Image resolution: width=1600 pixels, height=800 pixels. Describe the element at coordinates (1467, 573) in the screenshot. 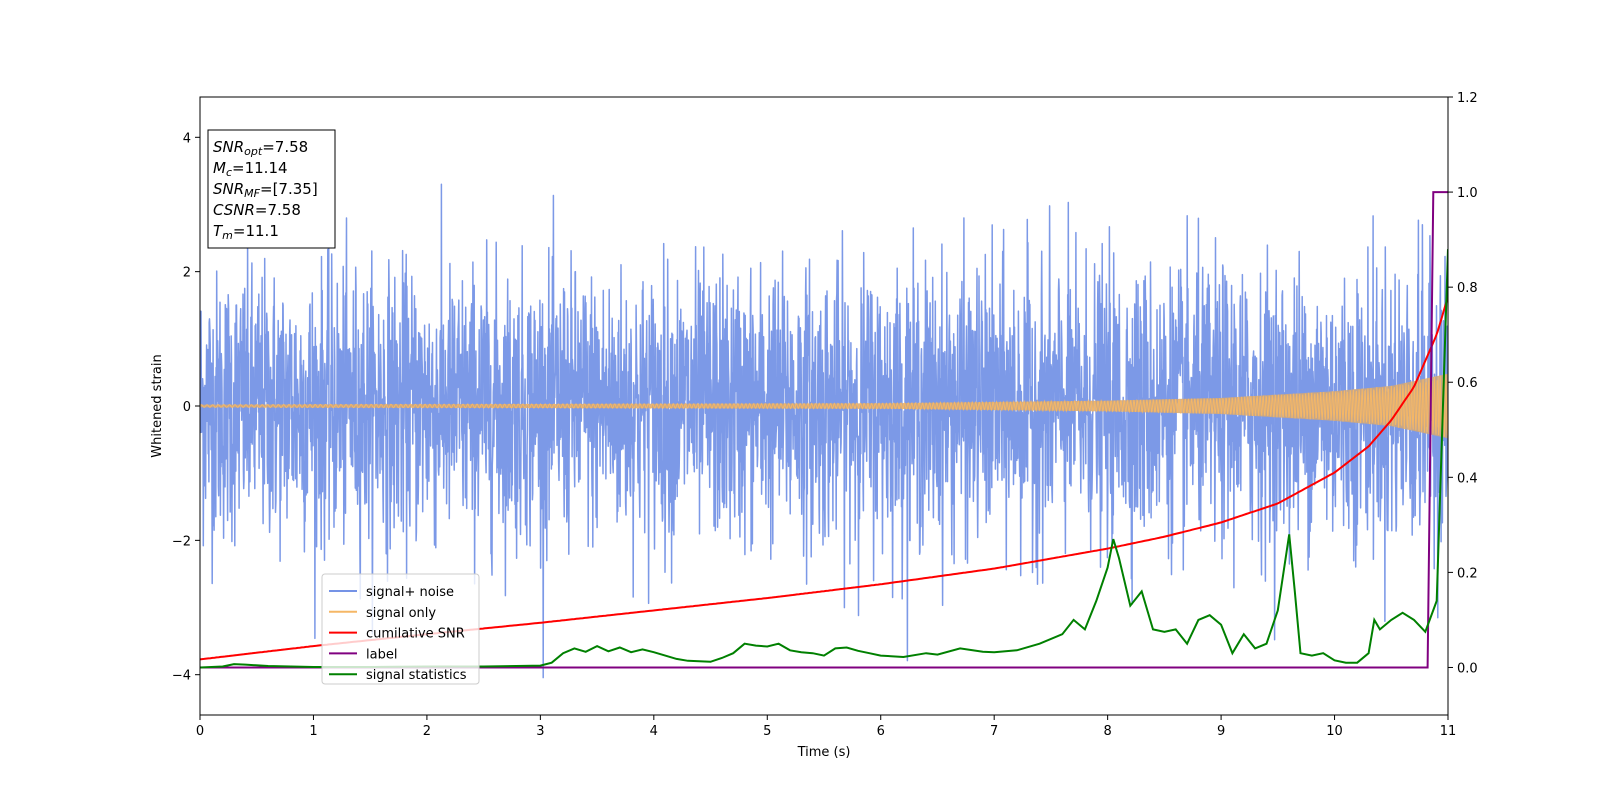

I see `y2-tick-label: 0.2` at that location.